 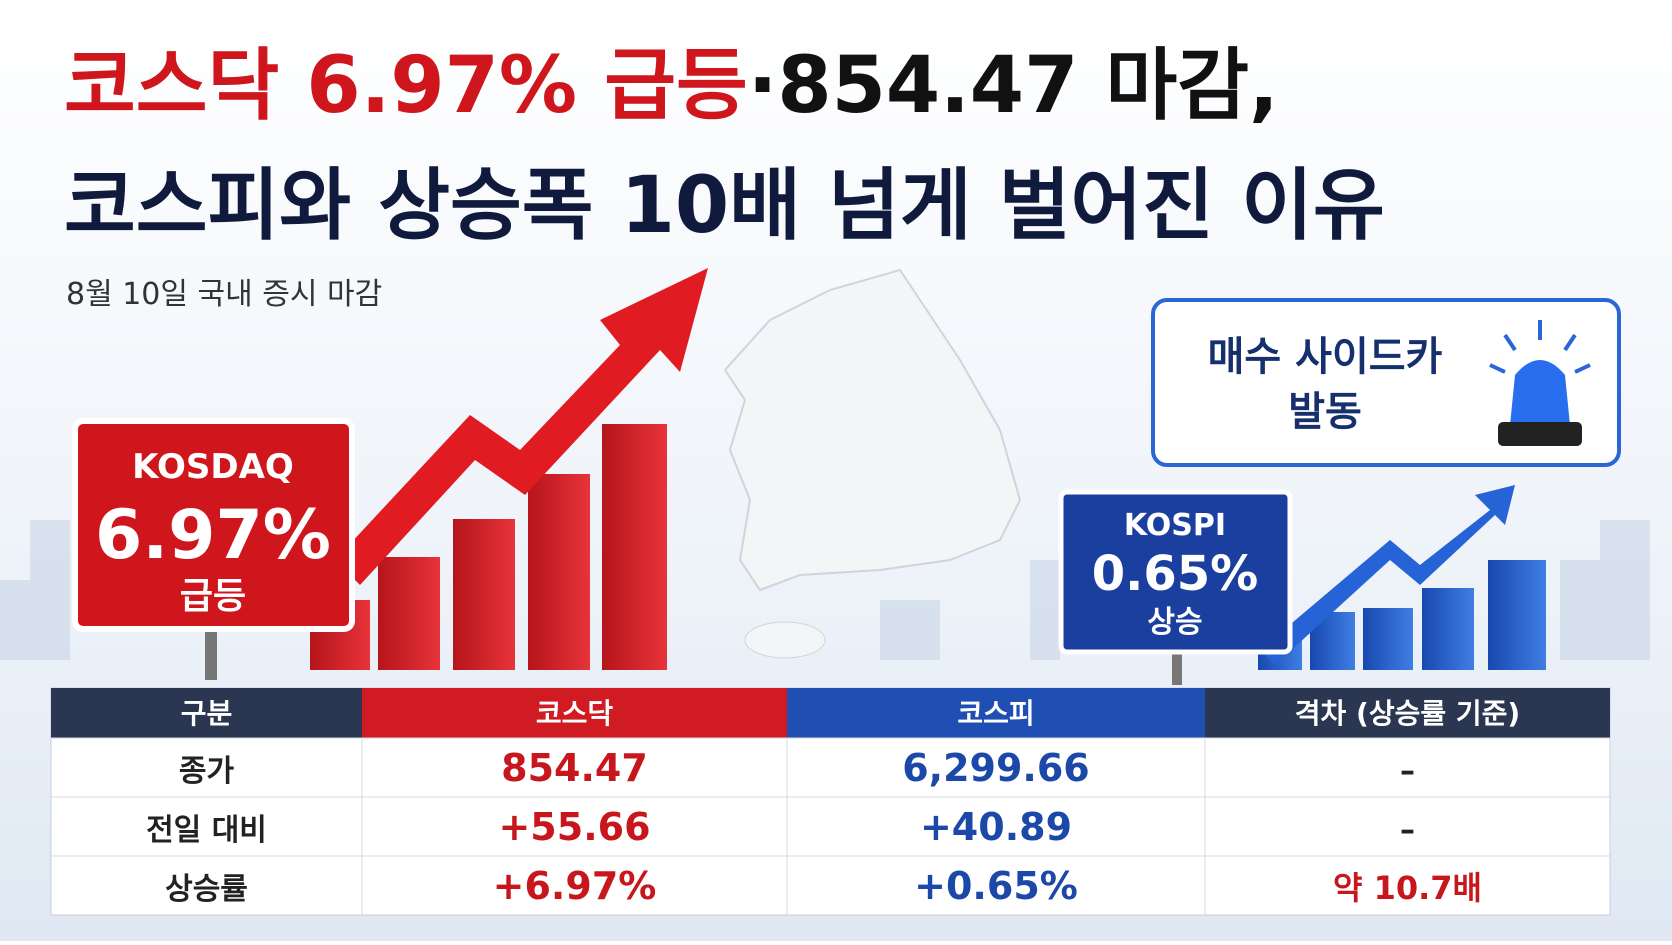 I want to click on header-text: 구분, so click(x=207, y=713).